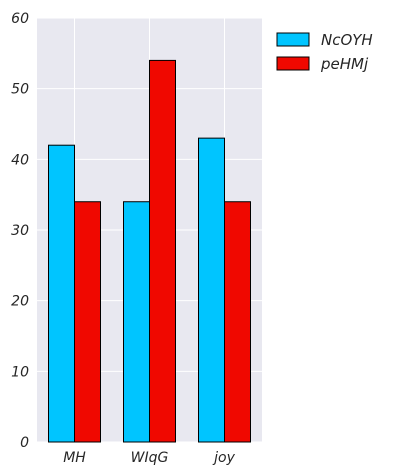 The height and width of the screenshot is (476, 408). Describe the element at coordinates (87, 322) in the screenshot. I see `bar-peHMj-MH` at that location.